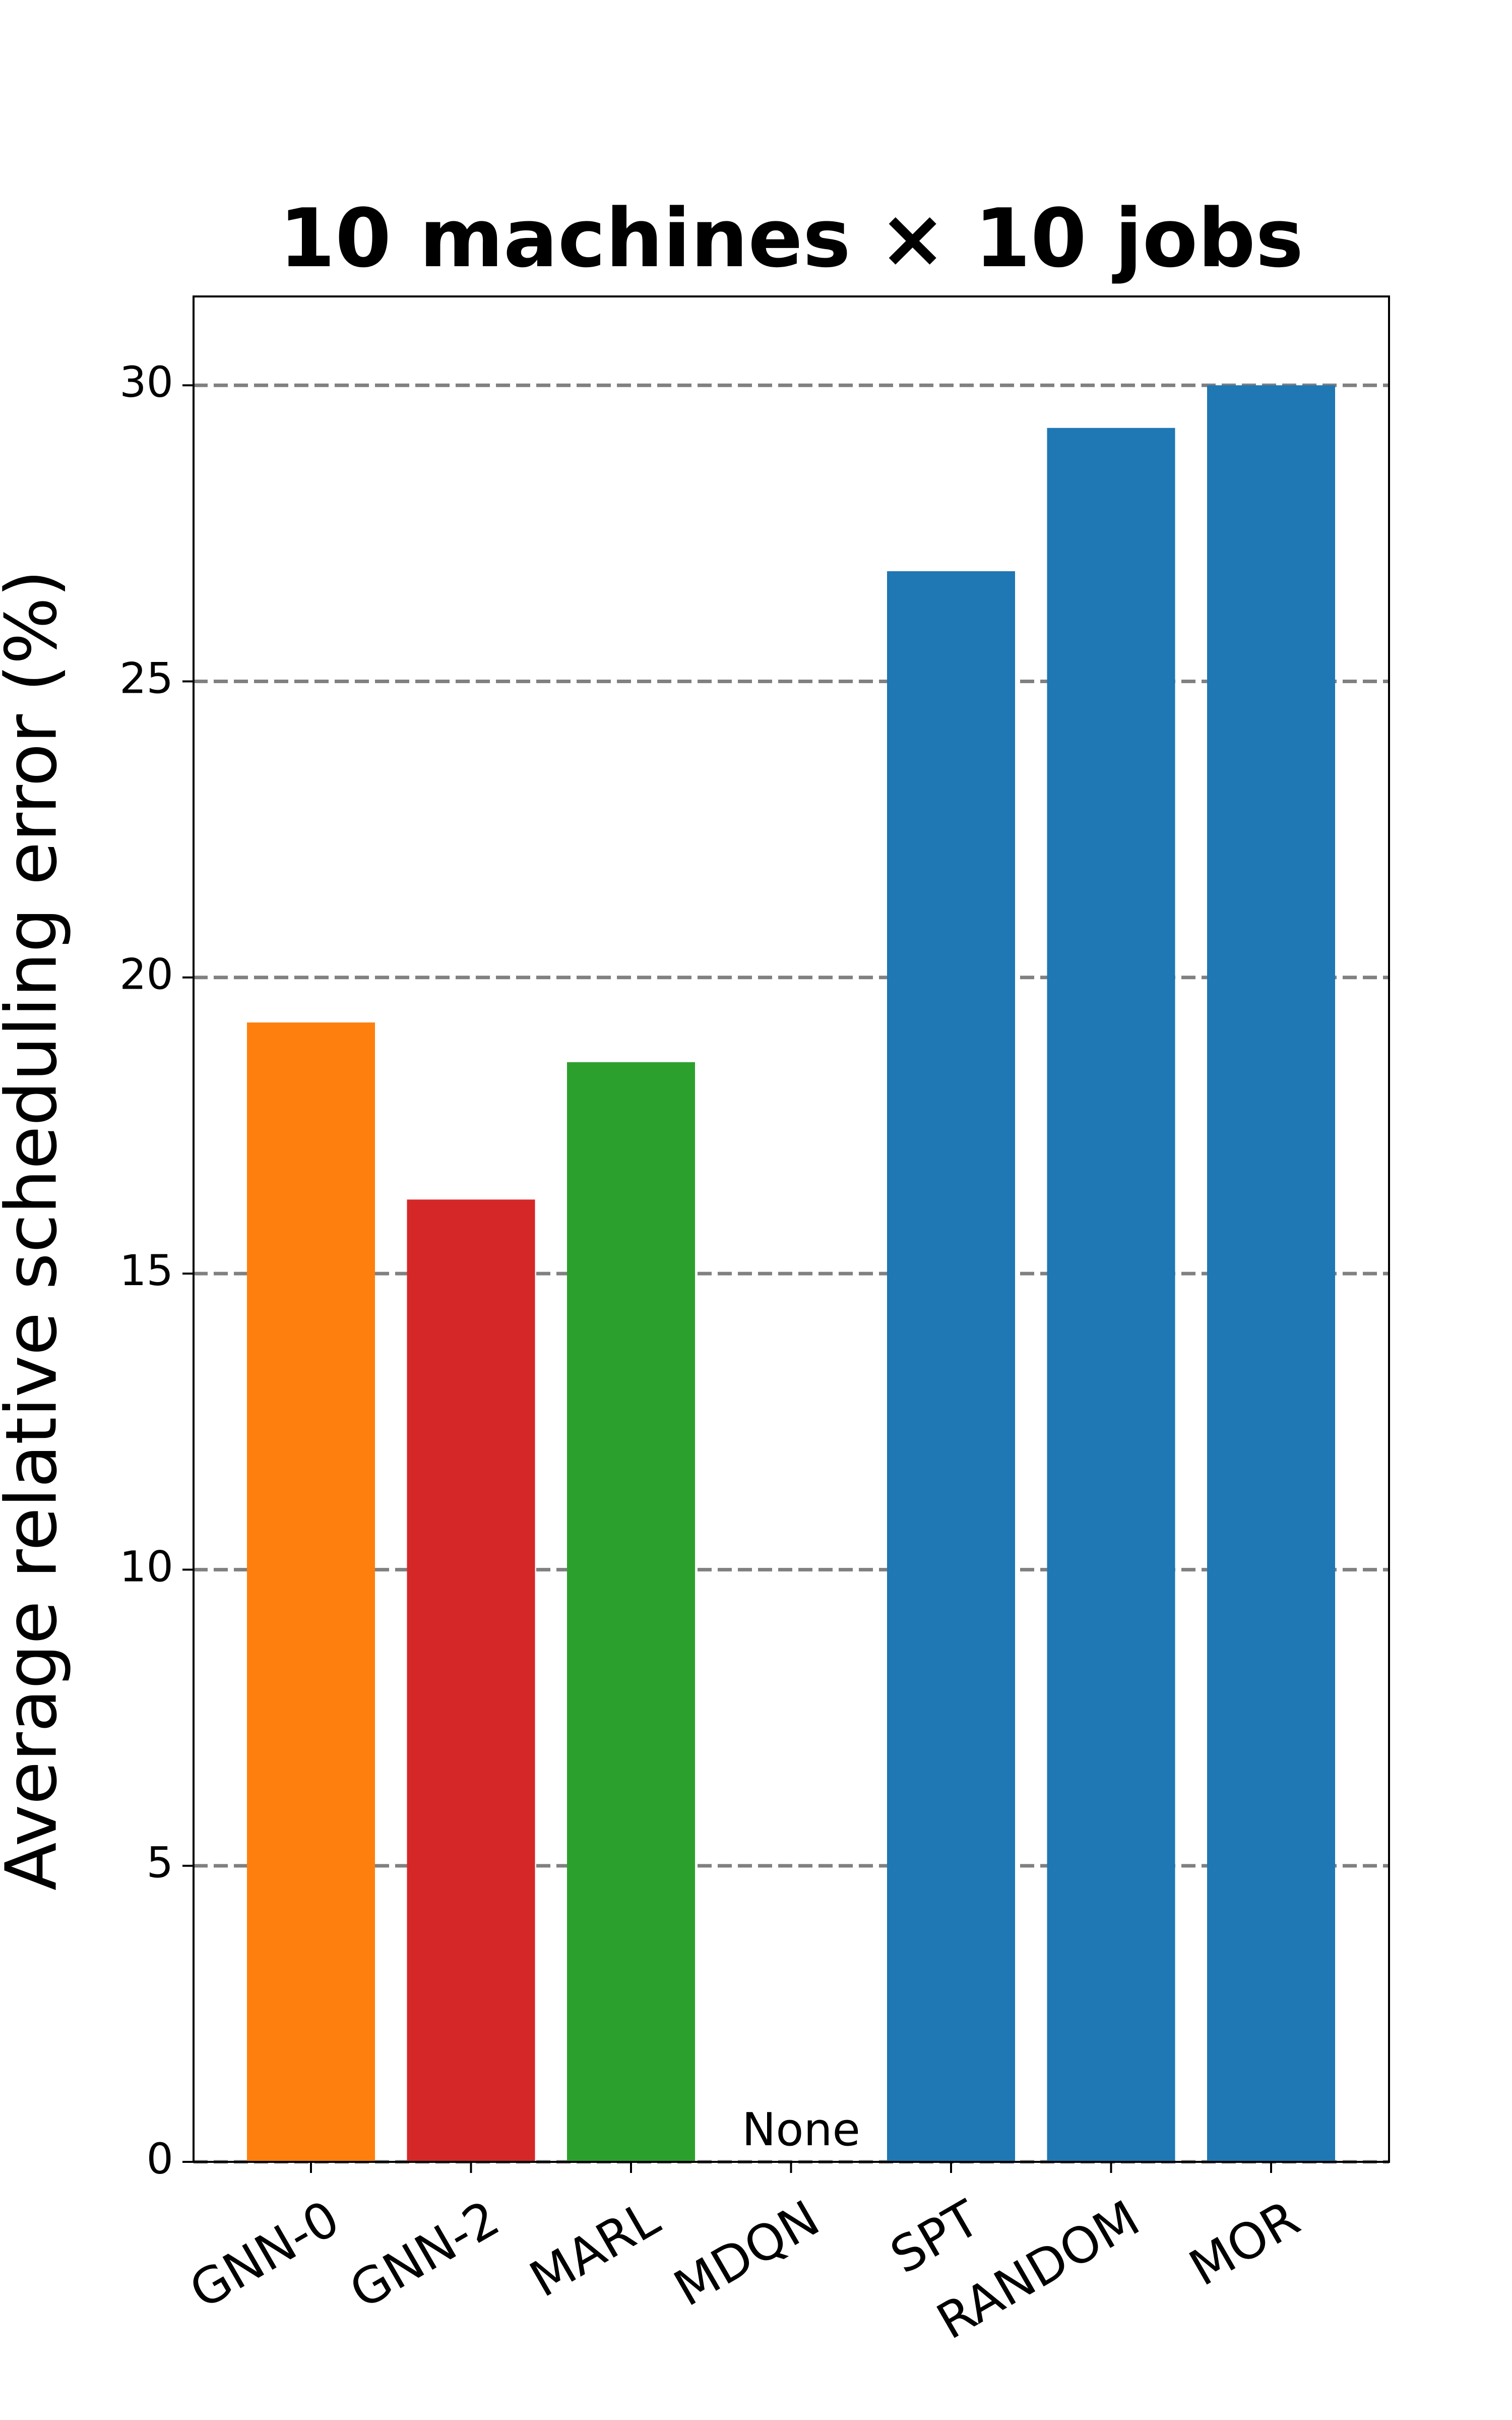 The height and width of the screenshot is (2420, 1512). What do you see at coordinates (160, 2159) in the screenshot?
I see `y-tick-label: 0` at bounding box center [160, 2159].